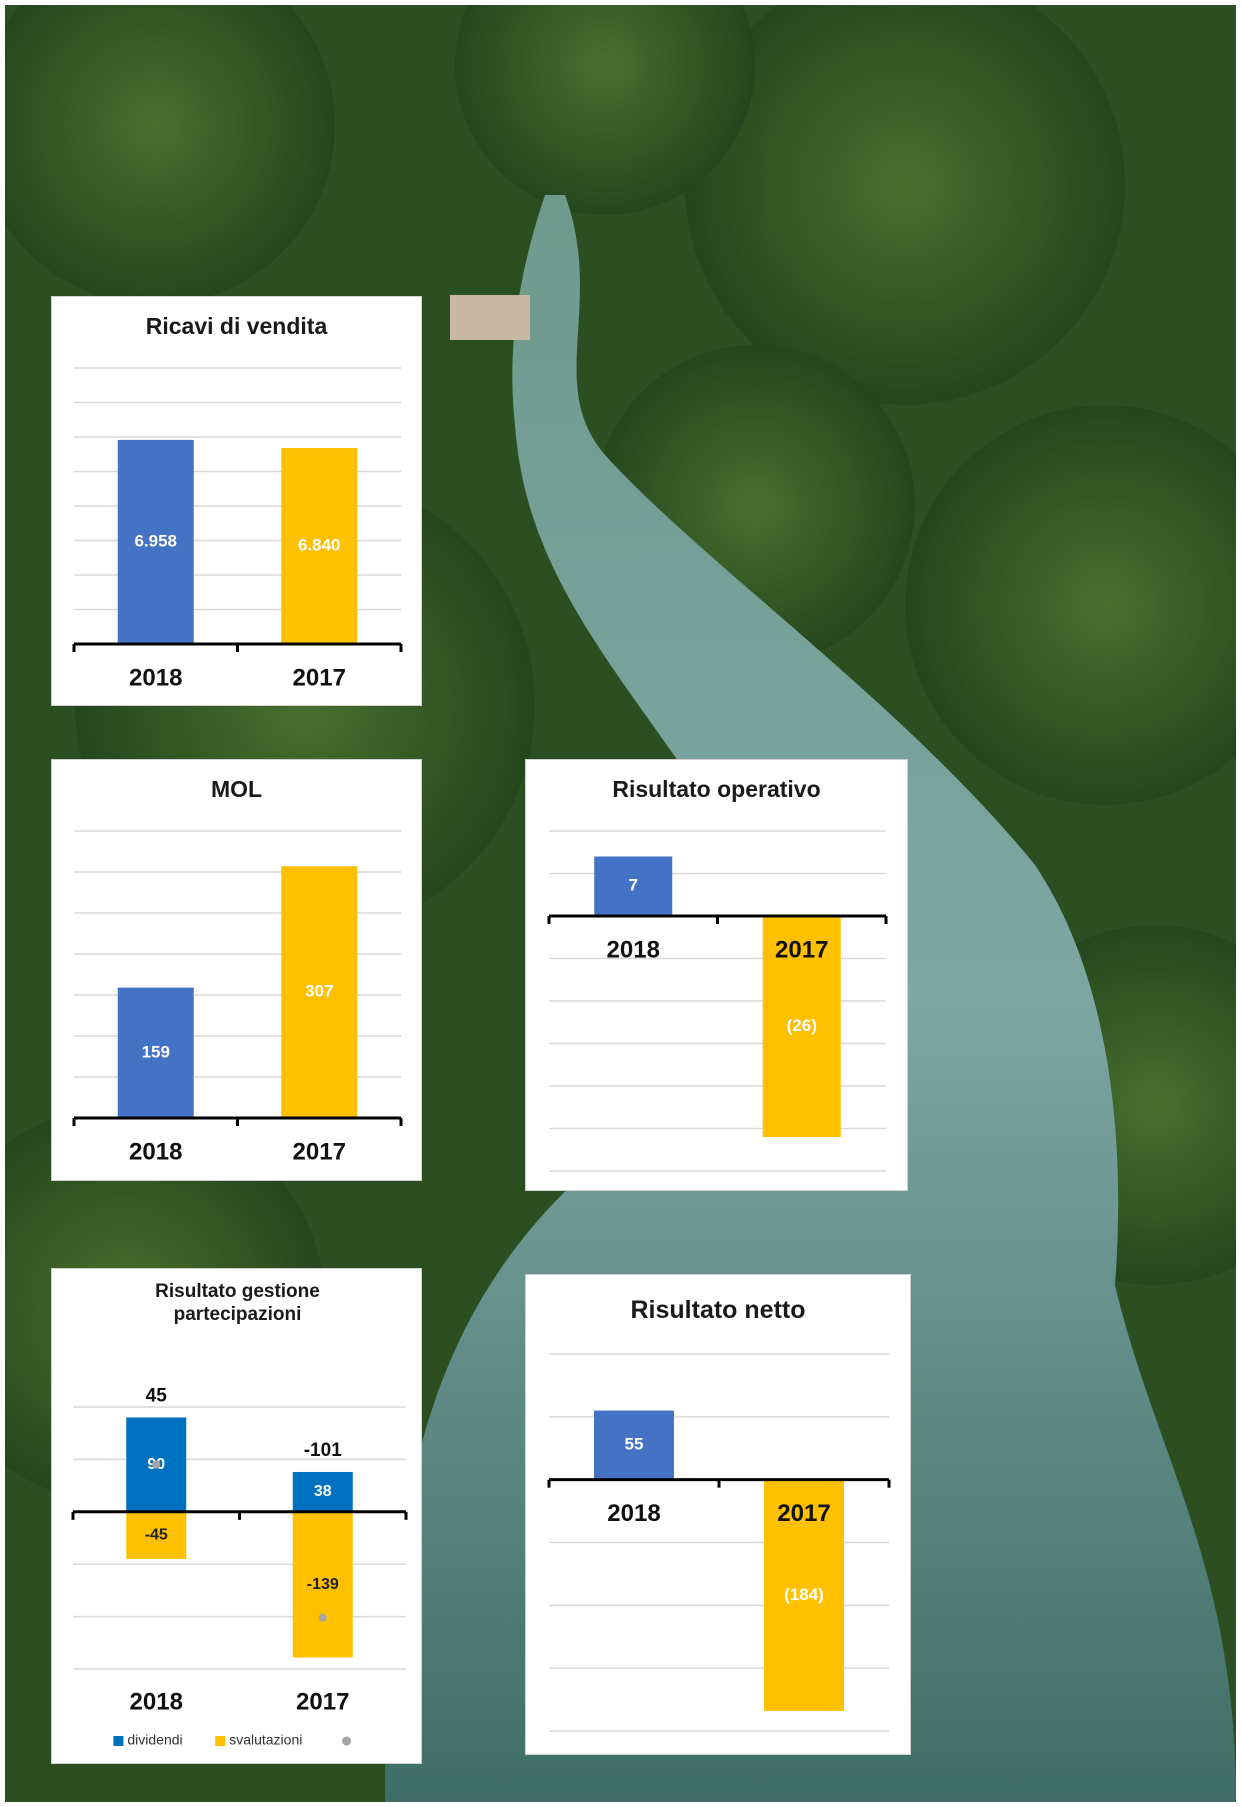 This screenshot has height=1807, width=1241. I want to click on chart: 6.958 6.840 2018 2017, so click(237, 529).